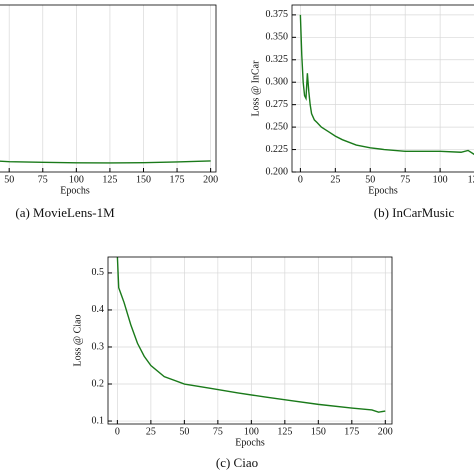  What do you see at coordinates (277, 14) in the screenshot?
I see `y-tick-label: 0.375` at bounding box center [277, 14].